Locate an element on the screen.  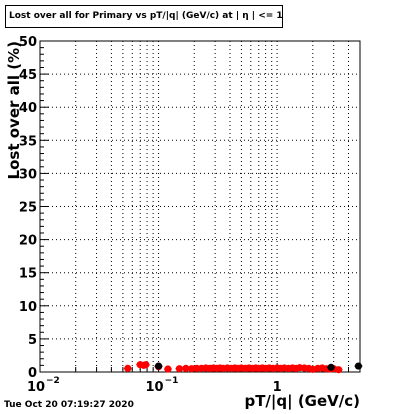
tick-label-y: 35 is located at coordinates (28, 141).